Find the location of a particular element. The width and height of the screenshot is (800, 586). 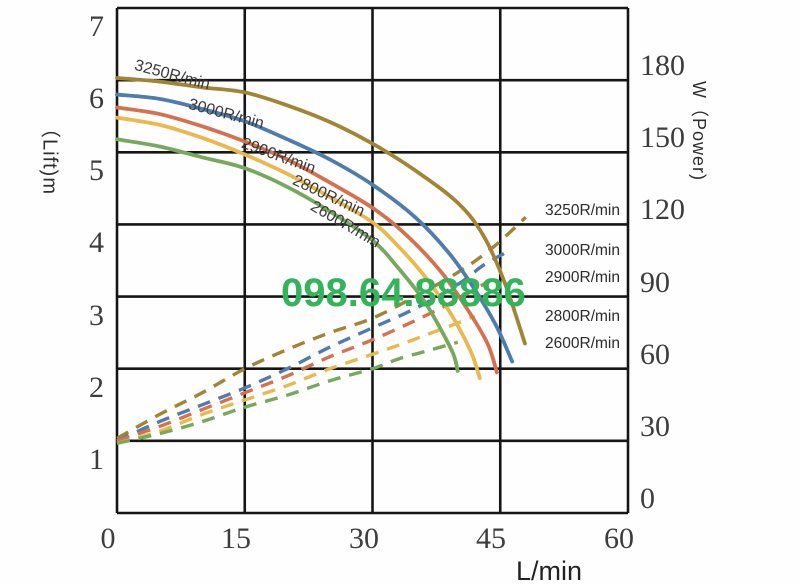

y-left-tick: 7 is located at coordinates (96, 26).